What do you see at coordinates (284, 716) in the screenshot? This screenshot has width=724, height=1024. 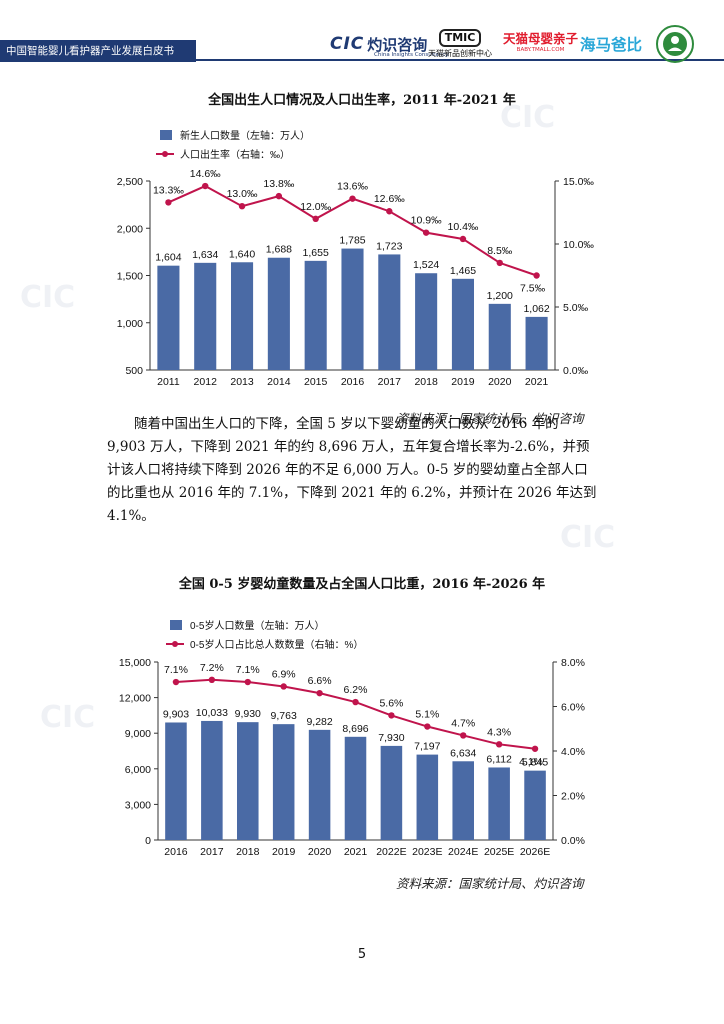 I see `chart2-bar-label: 9,763` at bounding box center [284, 716].